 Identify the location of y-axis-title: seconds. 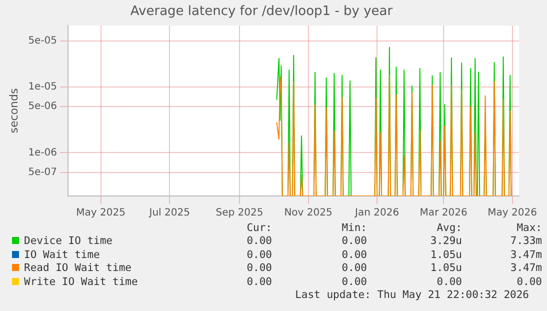
(13, 111).